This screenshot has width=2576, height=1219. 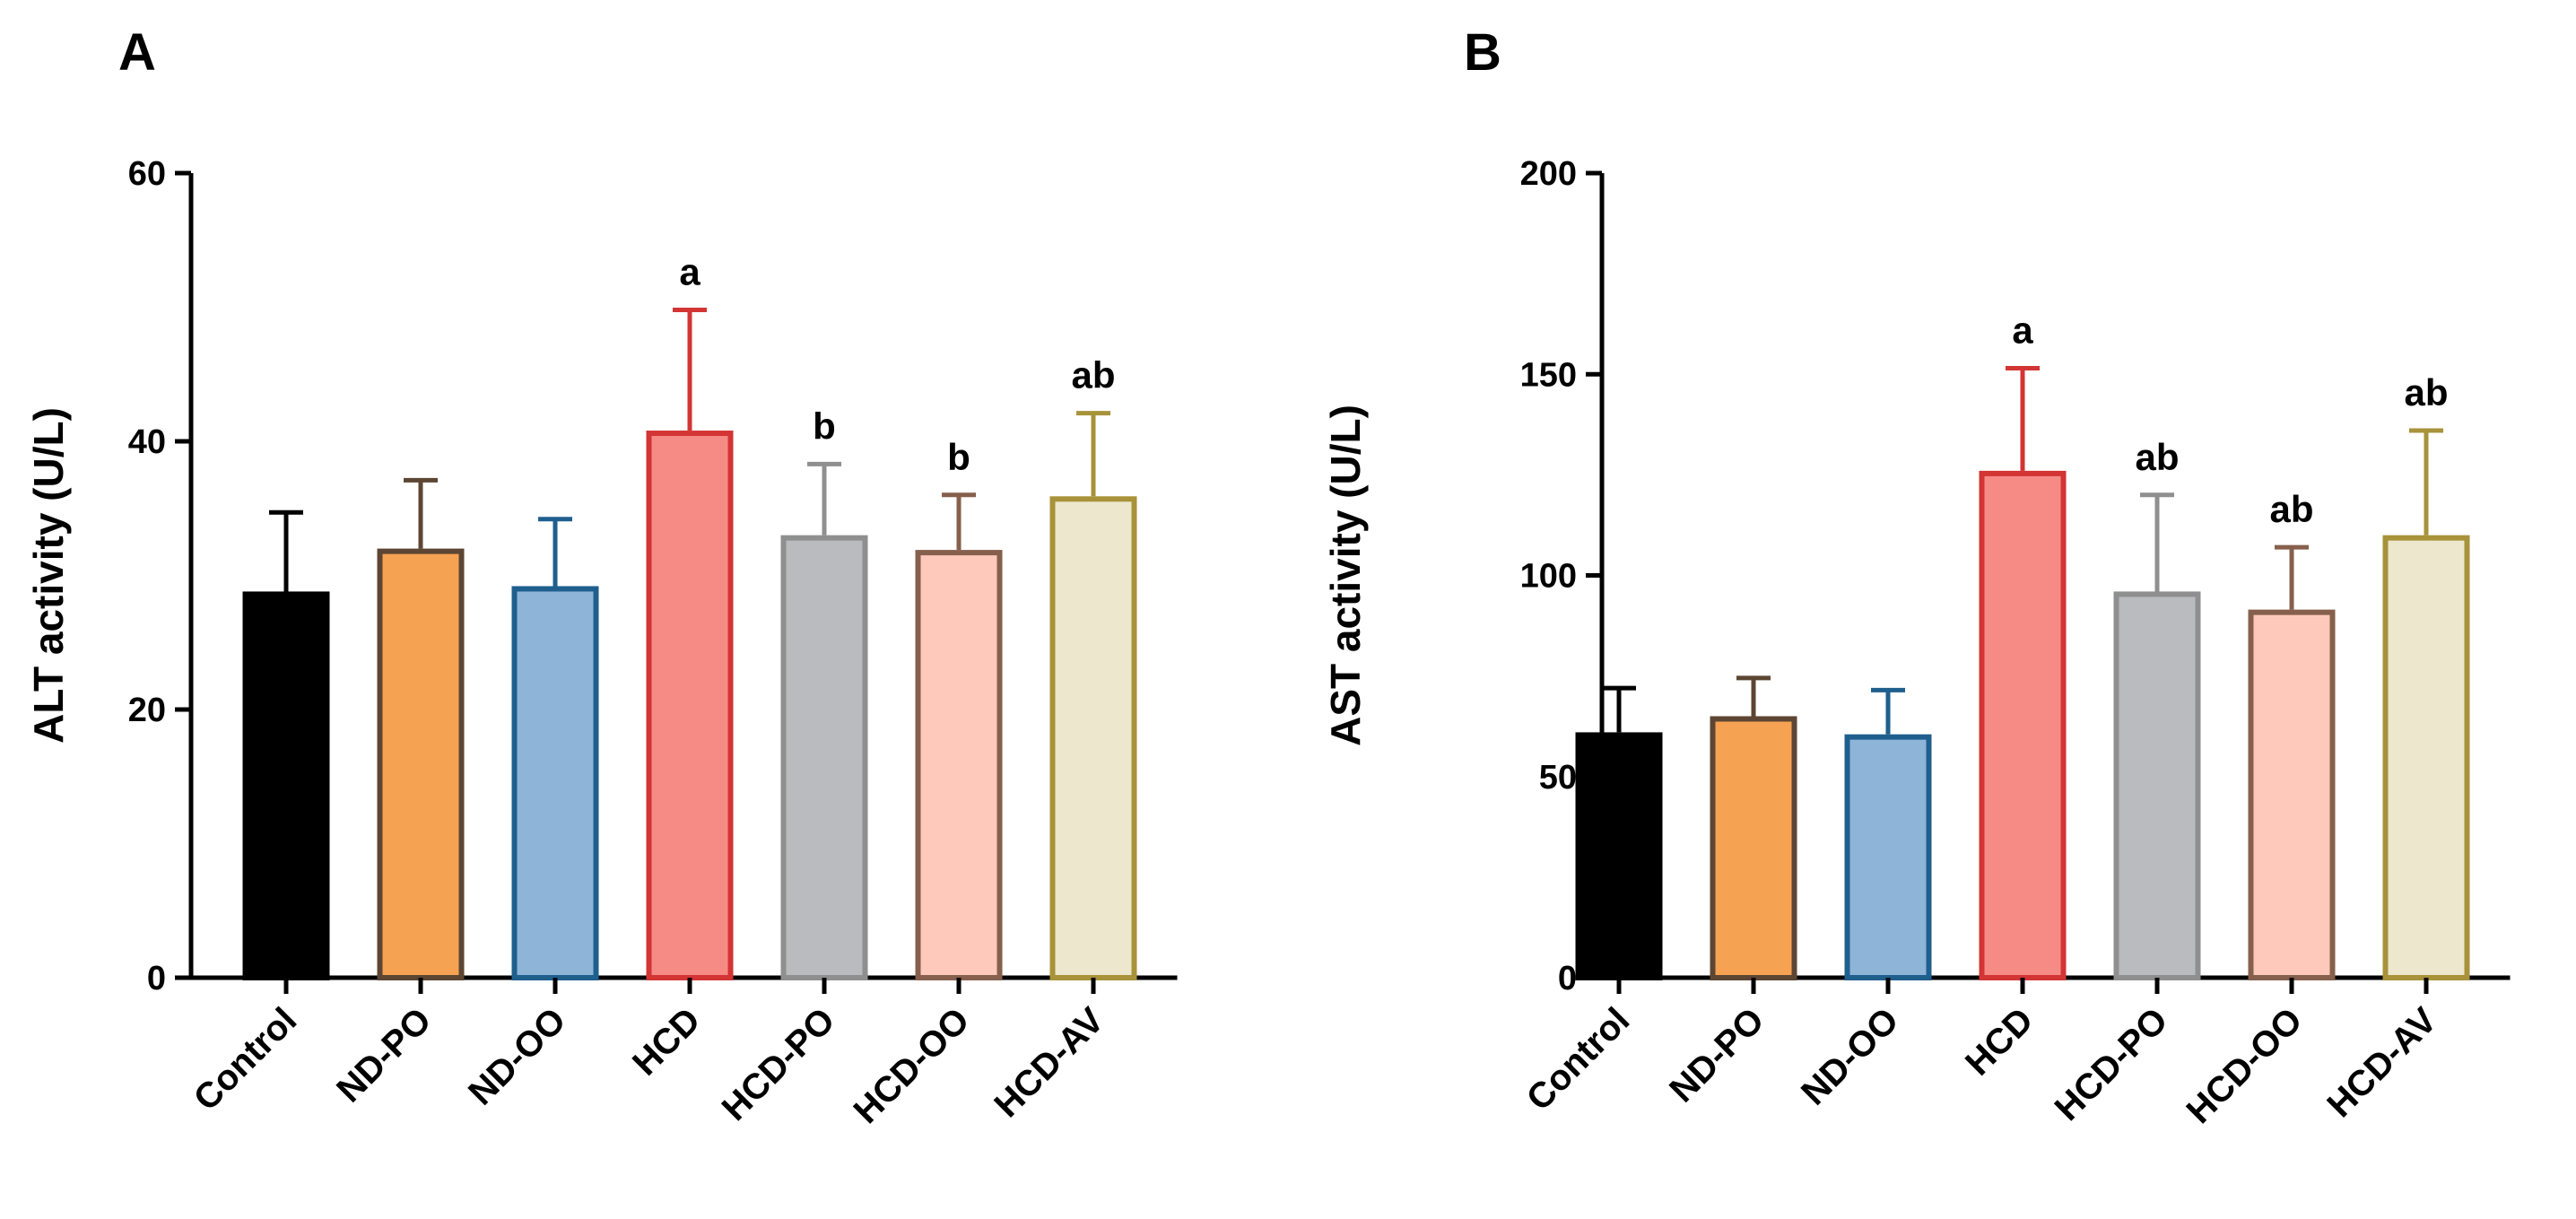 I want to click on y-tick-label: 60, so click(x=147, y=174).